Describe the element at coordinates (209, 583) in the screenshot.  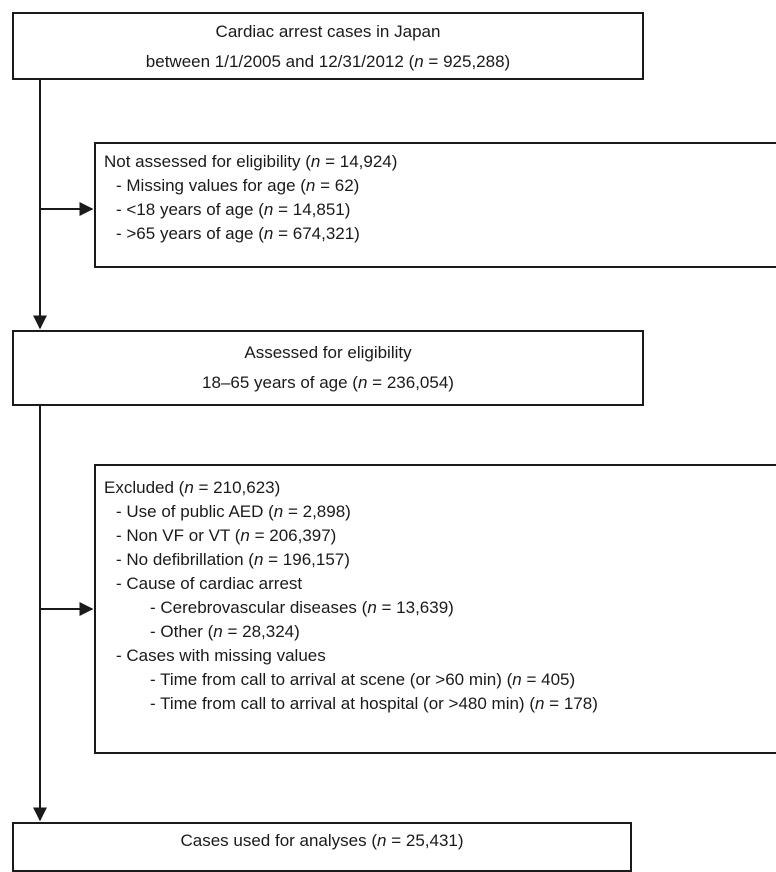
I see `cause-of-arrest-item: - Cause of cardiac arrest` at that location.